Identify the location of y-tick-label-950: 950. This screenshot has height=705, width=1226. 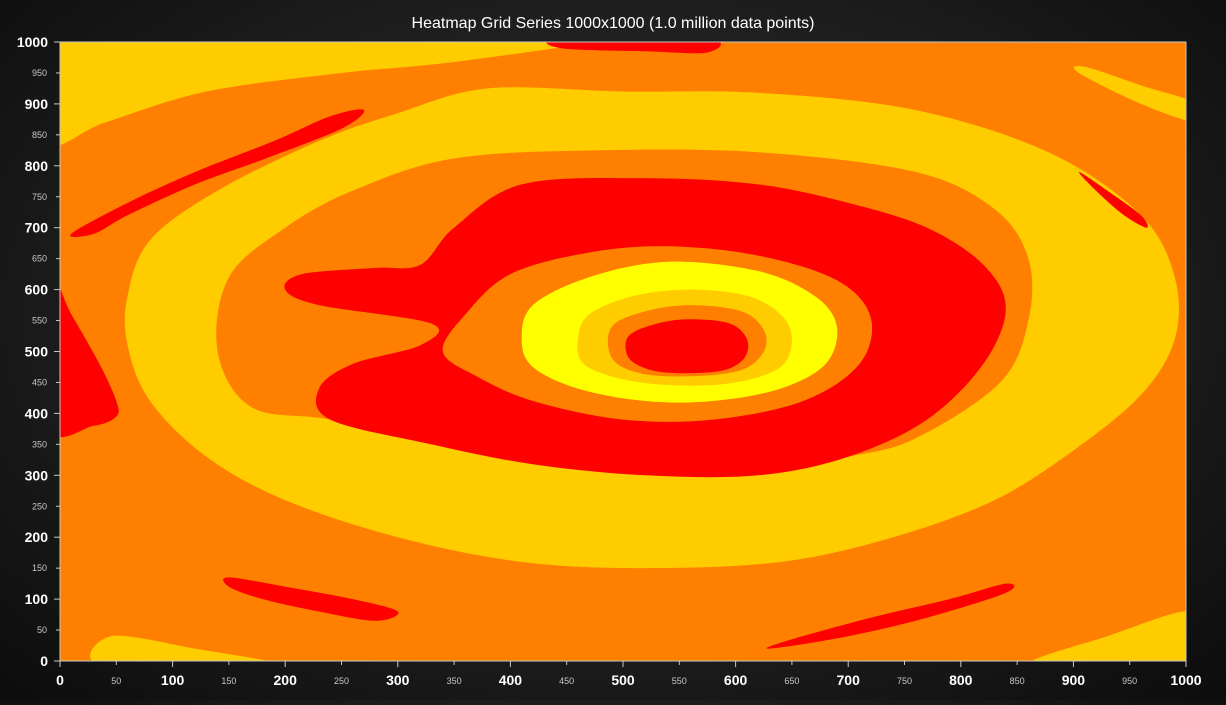
(39, 73).